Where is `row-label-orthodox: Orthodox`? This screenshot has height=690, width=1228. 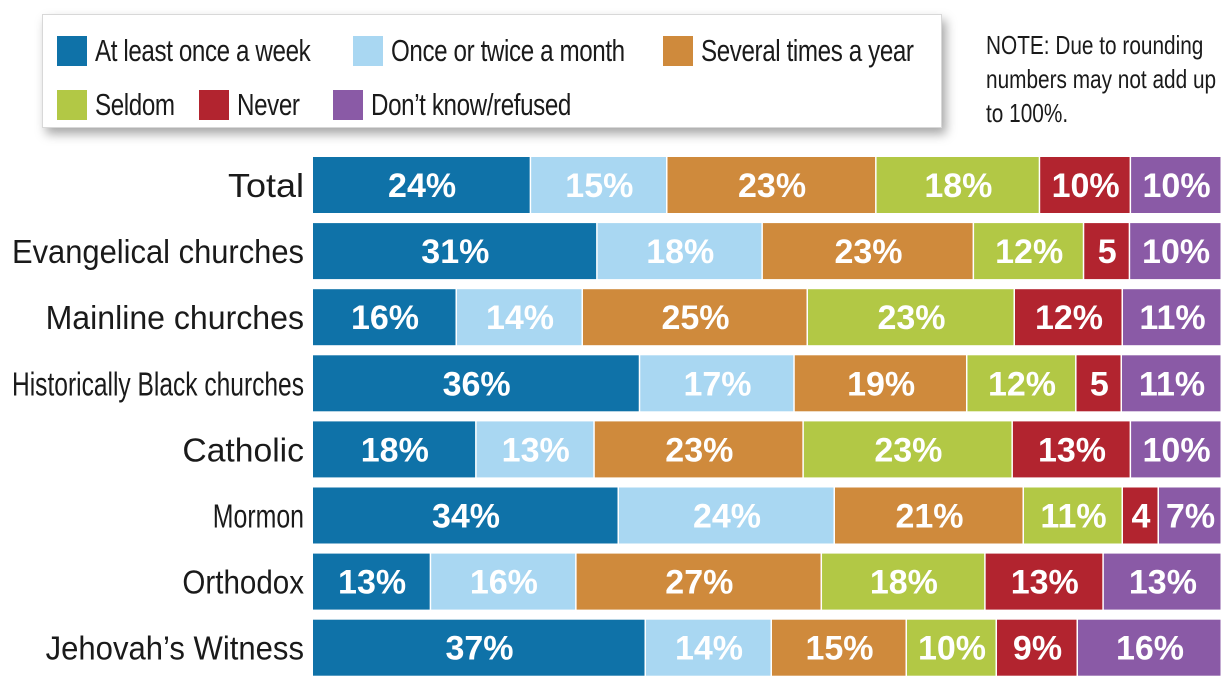
row-label-orthodox: Orthodox is located at coordinates (243, 582).